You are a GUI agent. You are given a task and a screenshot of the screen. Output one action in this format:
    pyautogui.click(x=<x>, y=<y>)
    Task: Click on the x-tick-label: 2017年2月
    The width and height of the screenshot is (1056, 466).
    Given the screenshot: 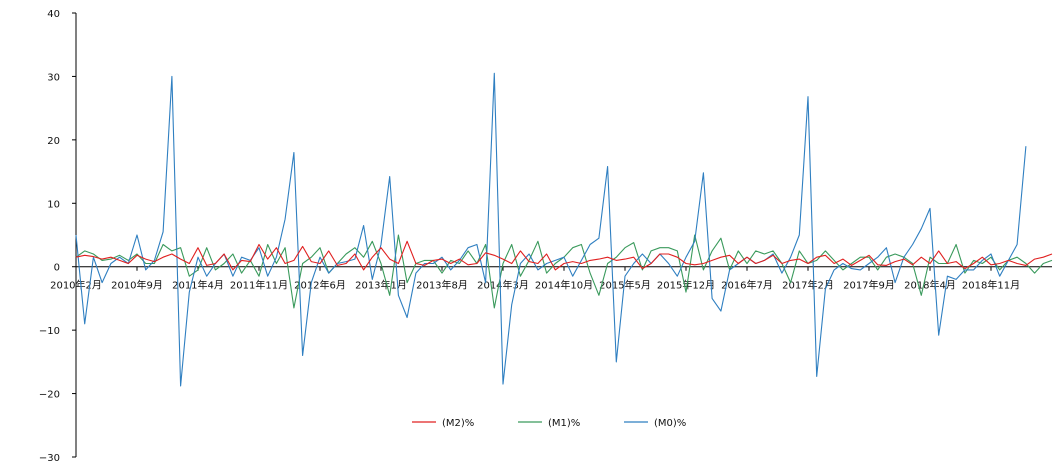 What is the action you would take?
    pyautogui.click(x=808, y=285)
    